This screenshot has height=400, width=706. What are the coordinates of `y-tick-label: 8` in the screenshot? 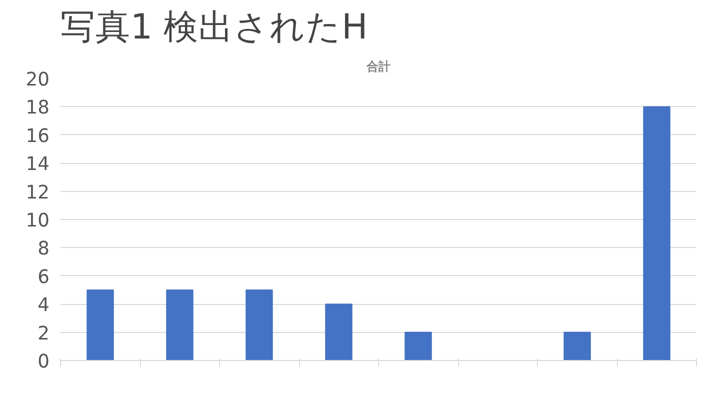 It's located at (44, 249).